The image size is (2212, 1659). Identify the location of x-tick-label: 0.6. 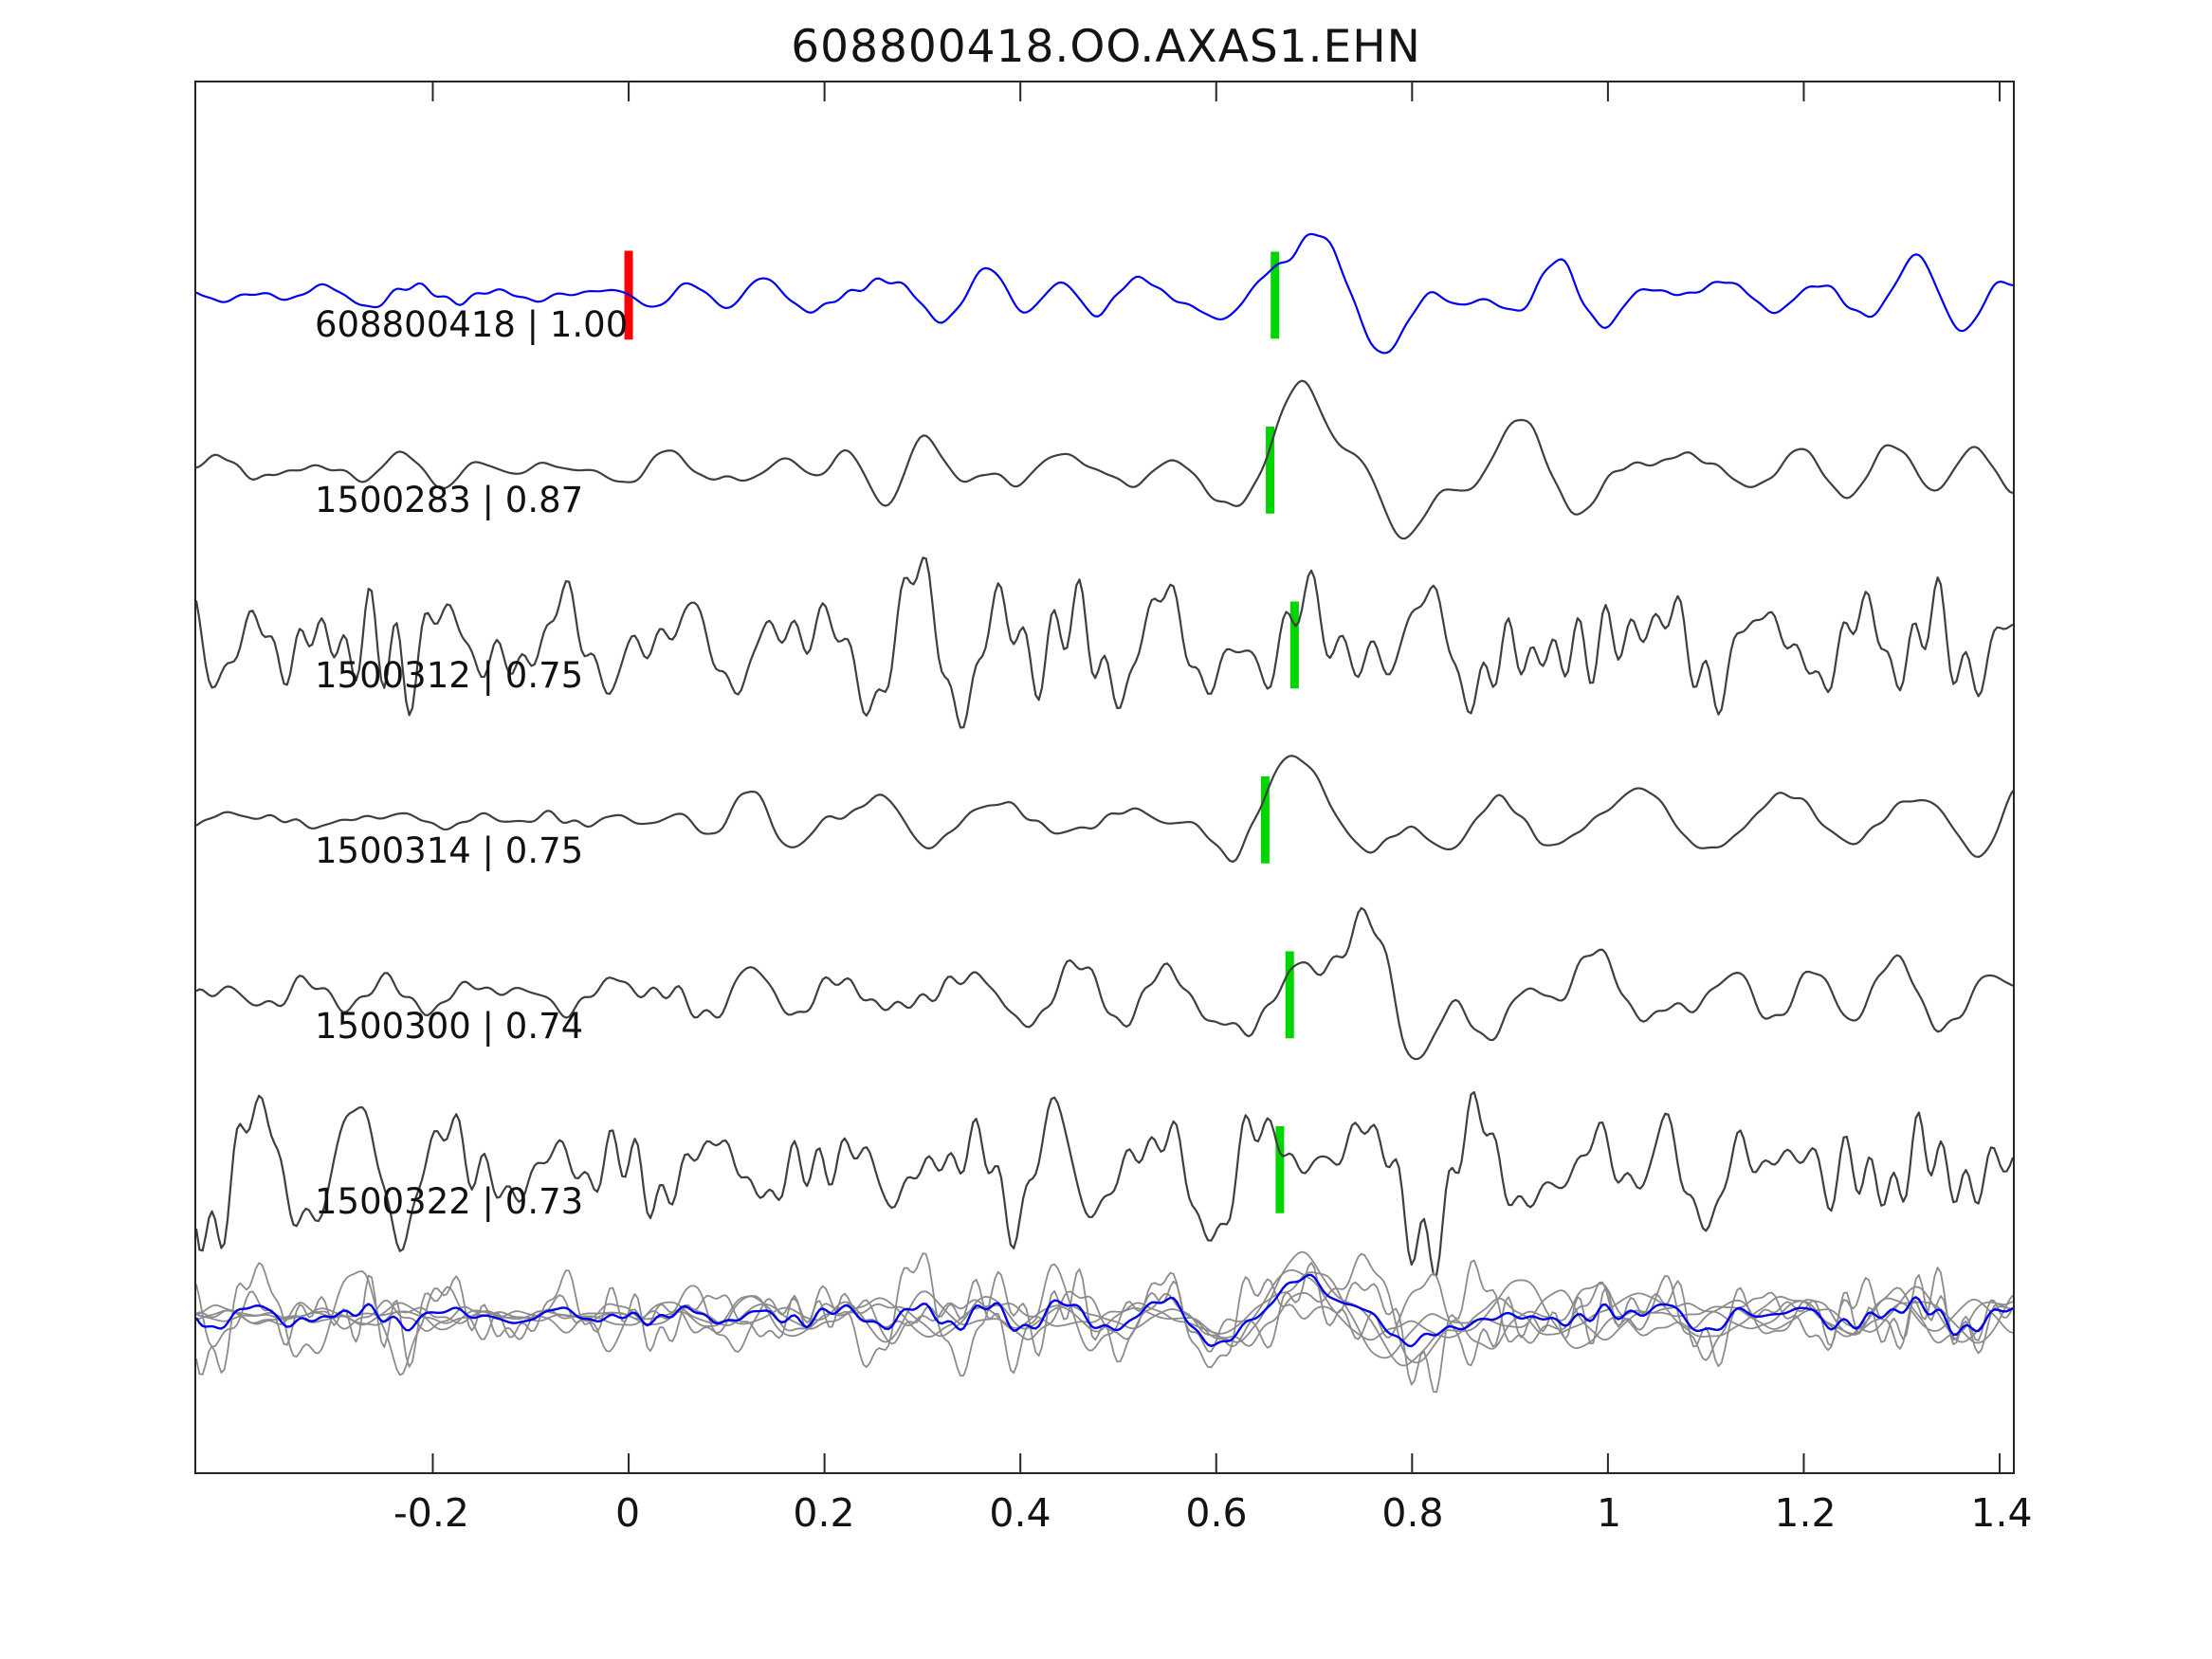
(1216, 1513).